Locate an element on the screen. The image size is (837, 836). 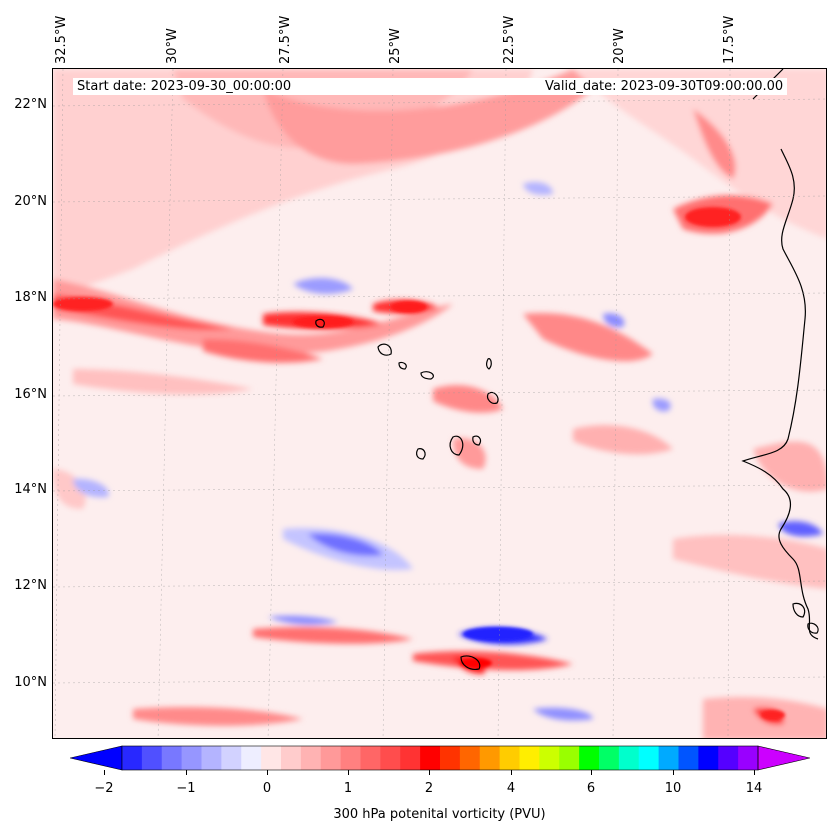
lat-label: 10°N is located at coordinates (30, 682).